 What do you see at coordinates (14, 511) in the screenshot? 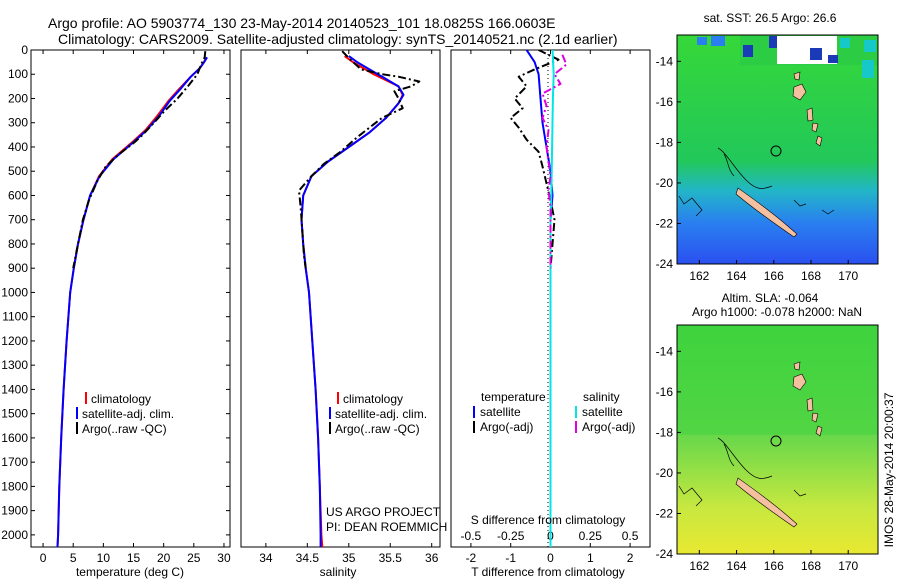
I see `depth-tick-label: 1900` at bounding box center [14, 511].